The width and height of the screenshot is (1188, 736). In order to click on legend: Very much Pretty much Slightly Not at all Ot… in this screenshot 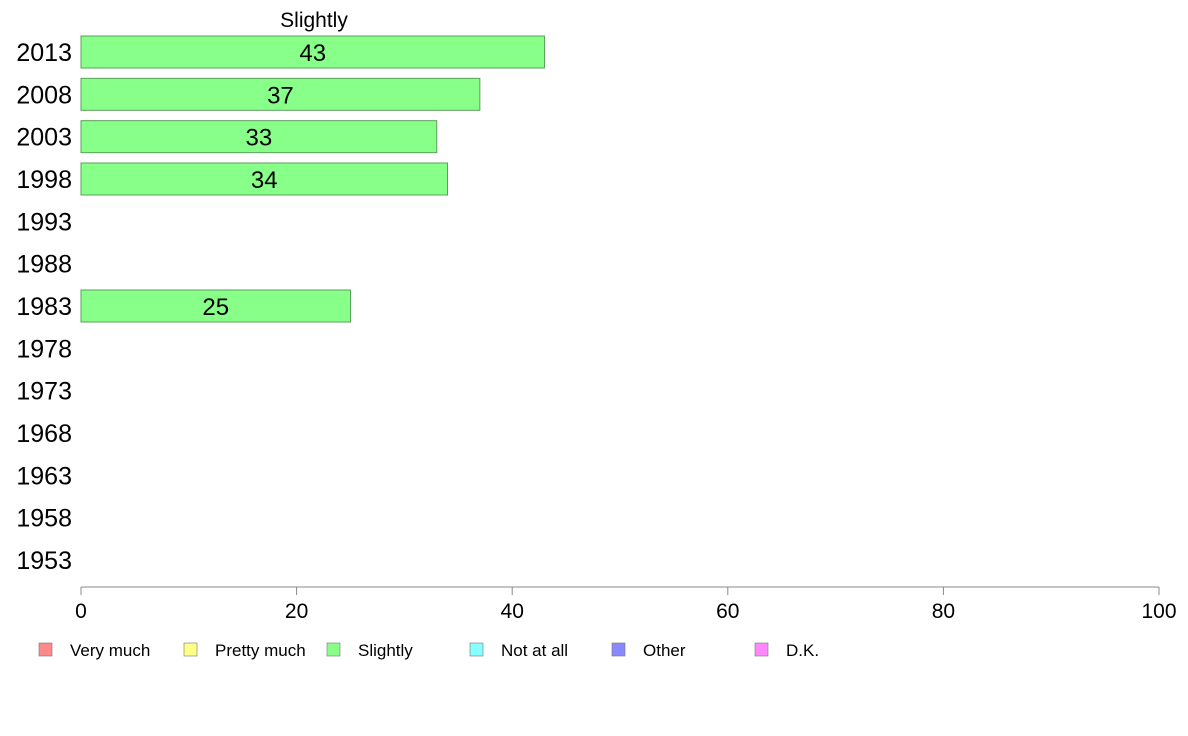, I will do `click(428, 650)`.